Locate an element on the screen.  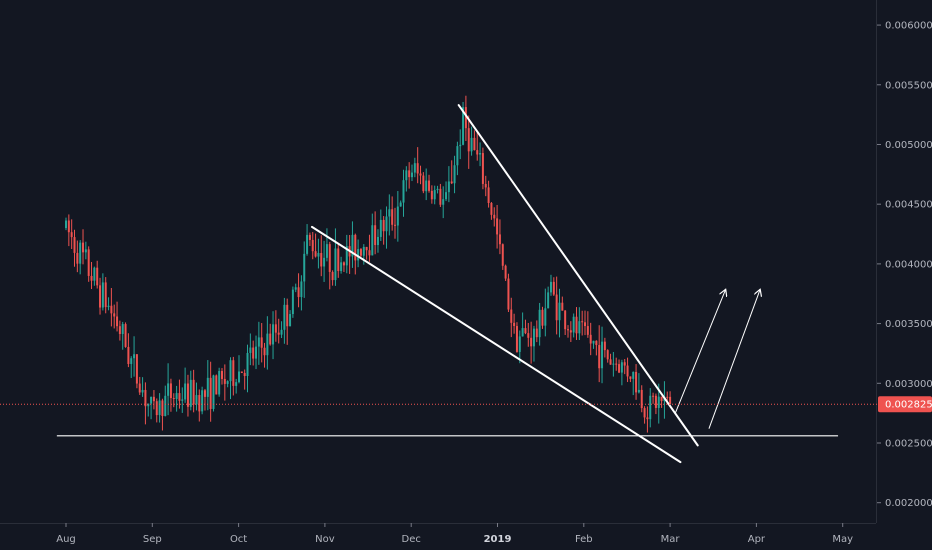
last-price-badge is located at coordinates (905, 404).